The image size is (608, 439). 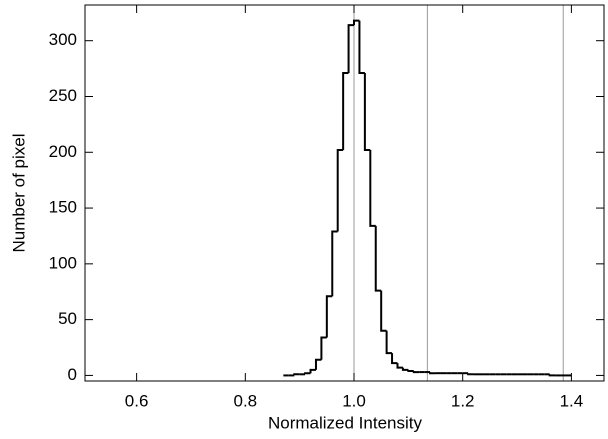 I want to click on y-tick-label: 300, so click(x=63, y=39).